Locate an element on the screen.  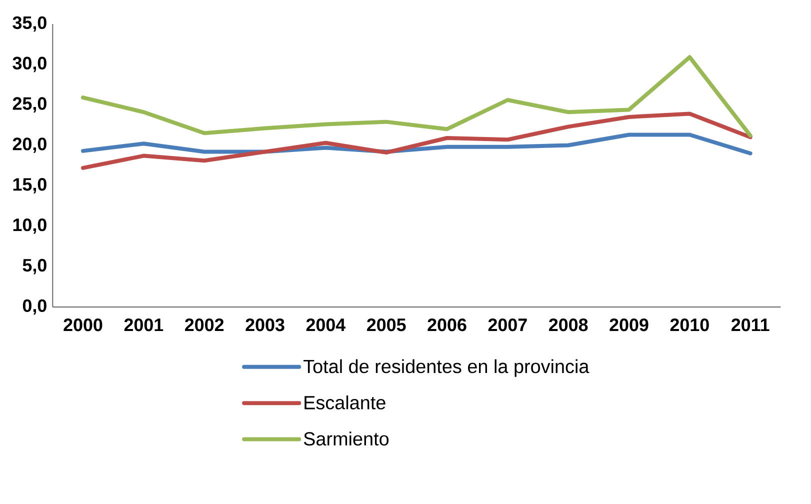
legend-label: Sarmiento is located at coordinates (346, 439).